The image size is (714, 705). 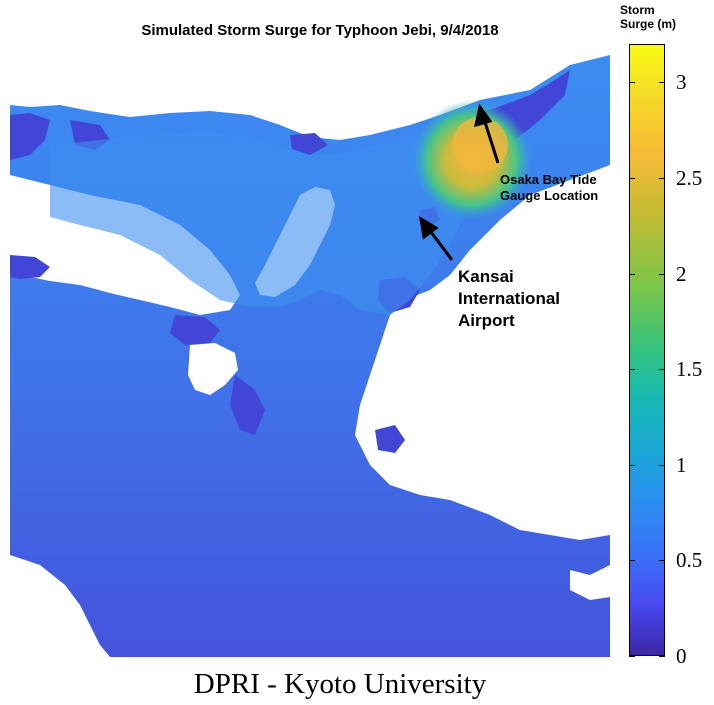 I want to click on colorbar-tick-label: 1.5, so click(x=689, y=369).